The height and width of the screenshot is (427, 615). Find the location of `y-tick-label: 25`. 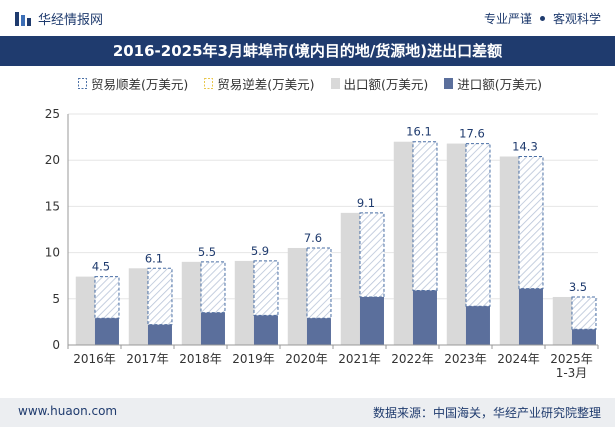

y-tick-label: 25 is located at coordinates (52, 114).